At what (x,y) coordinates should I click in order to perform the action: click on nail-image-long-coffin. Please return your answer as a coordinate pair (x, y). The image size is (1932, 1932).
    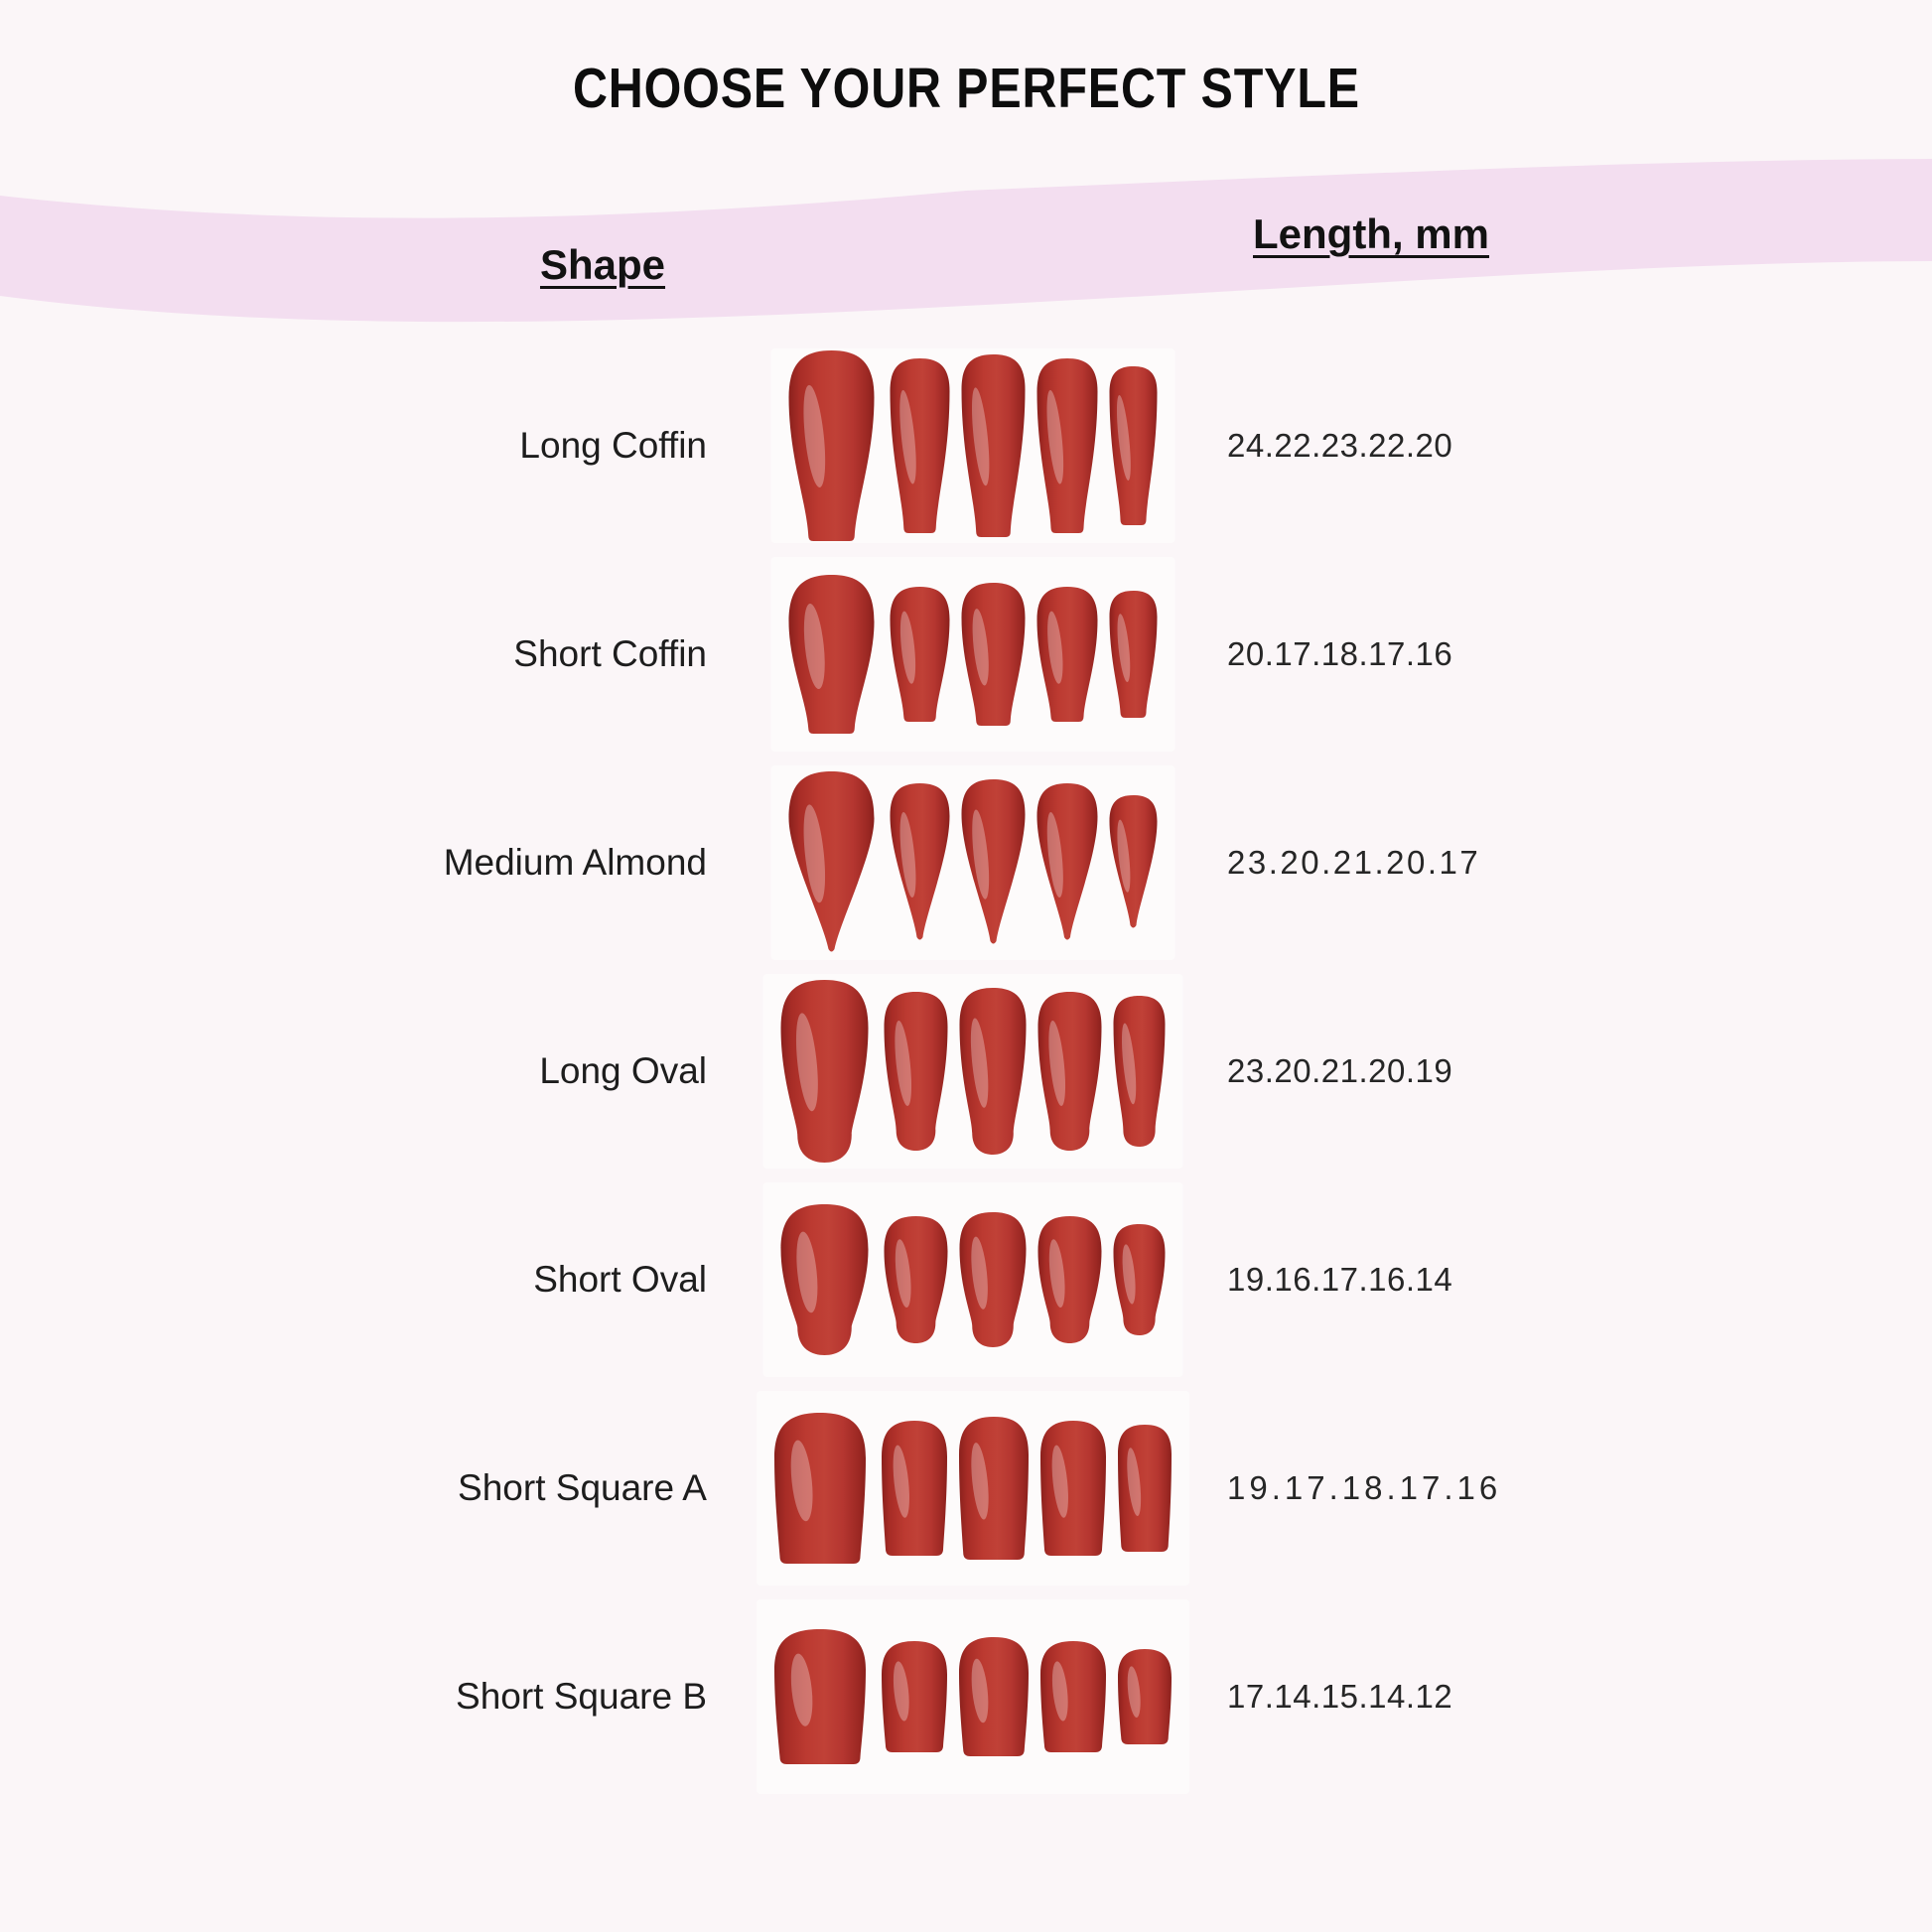
    Looking at the image, I should click on (973, 446).